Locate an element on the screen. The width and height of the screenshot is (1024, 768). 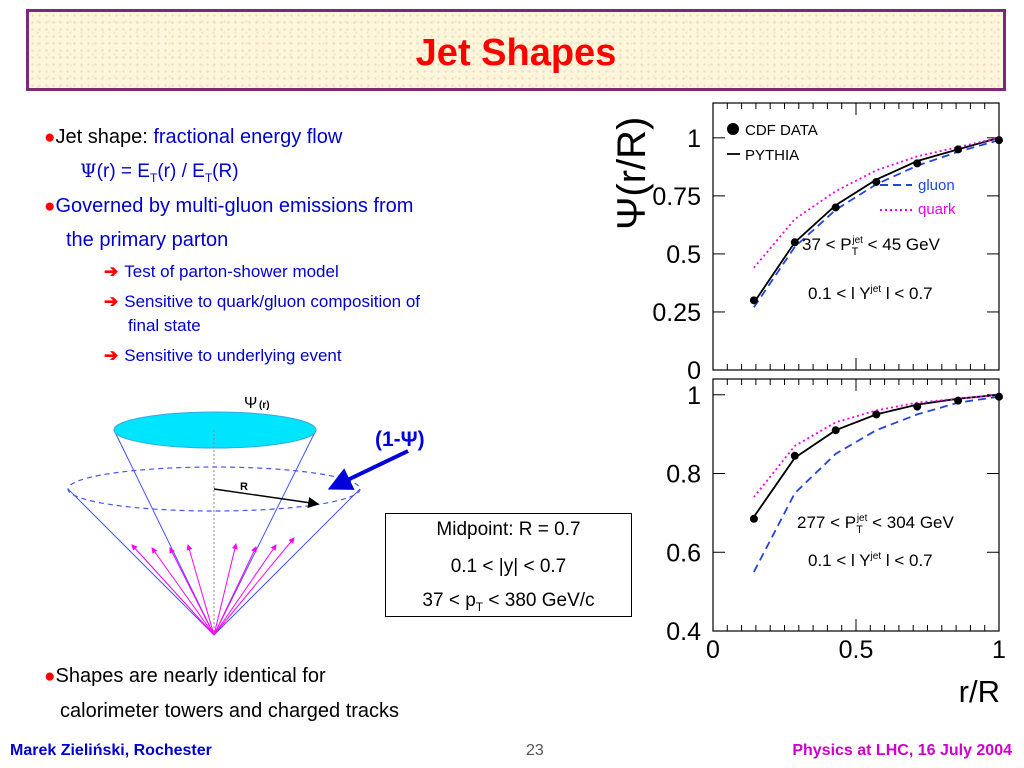
footer-event: Physics at LHC, 16 July 2004 is located at coordinates (902, 750).